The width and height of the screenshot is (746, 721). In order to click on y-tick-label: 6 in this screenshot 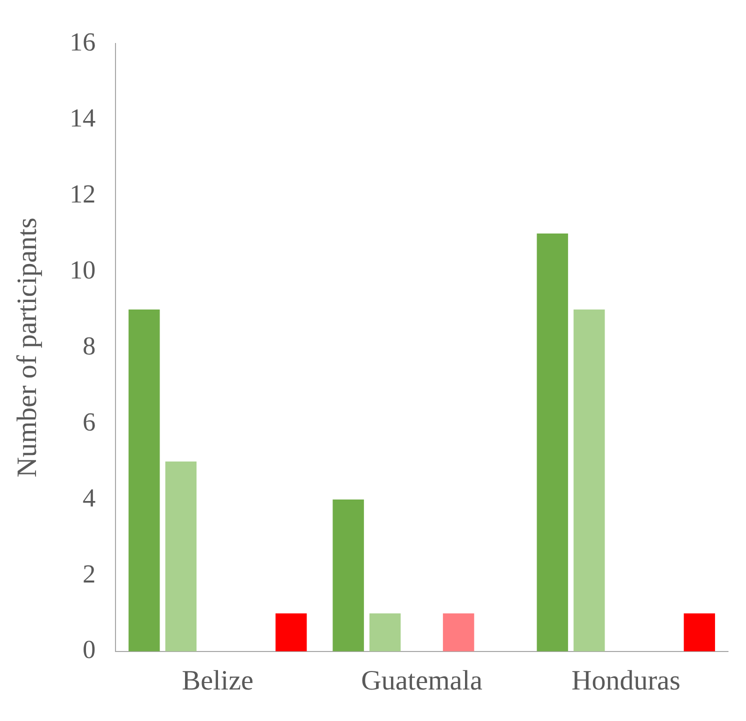, I will do `click(89, 421)`.